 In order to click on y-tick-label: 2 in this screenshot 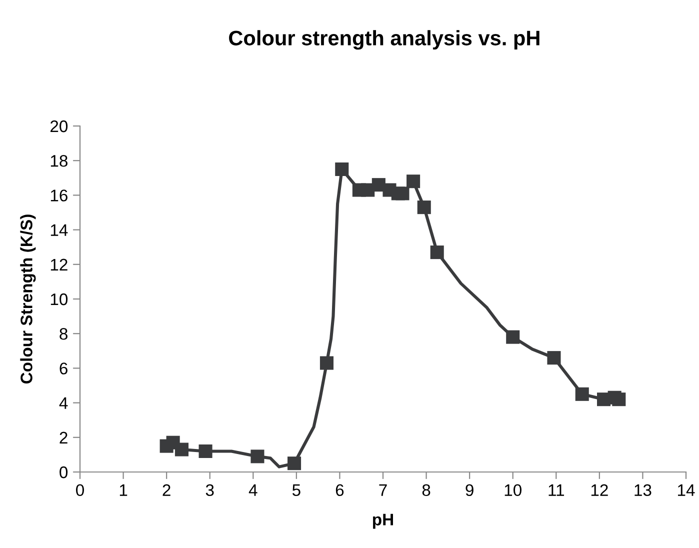, I will do `click(64, 438)`.